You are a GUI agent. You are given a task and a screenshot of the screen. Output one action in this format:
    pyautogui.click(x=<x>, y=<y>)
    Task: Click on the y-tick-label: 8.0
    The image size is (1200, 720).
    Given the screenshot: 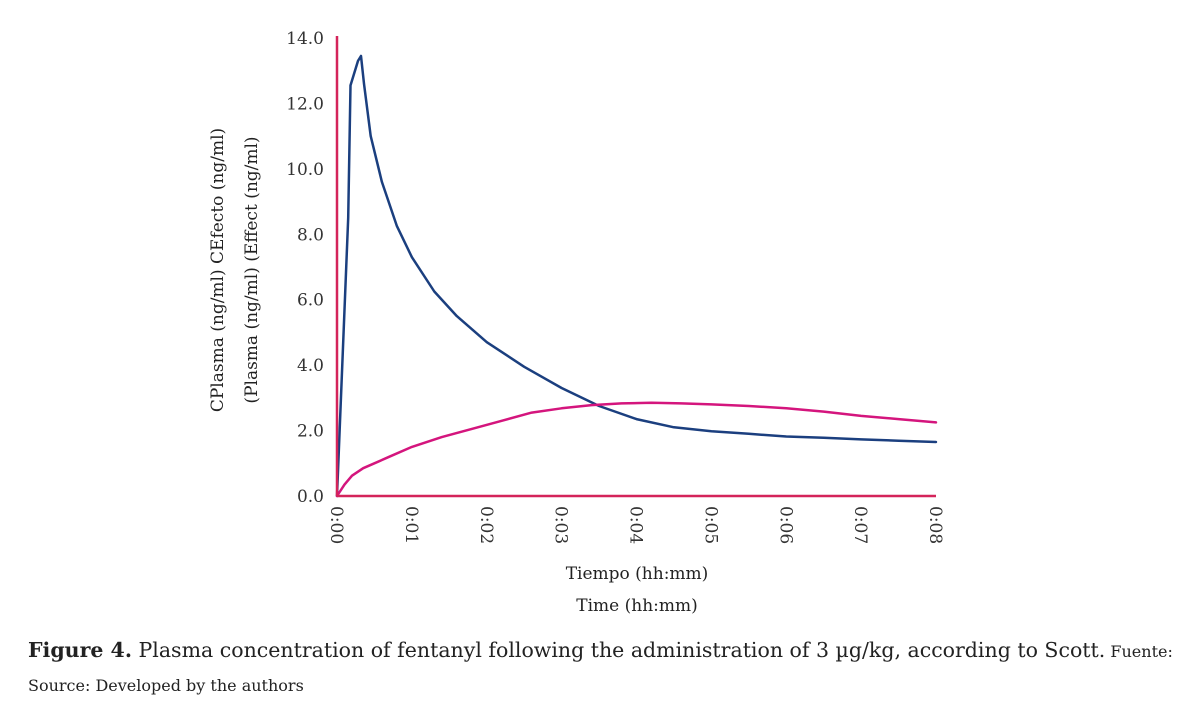 What is the action you would take?
    pyautogui.click(x=310, y=235)
    